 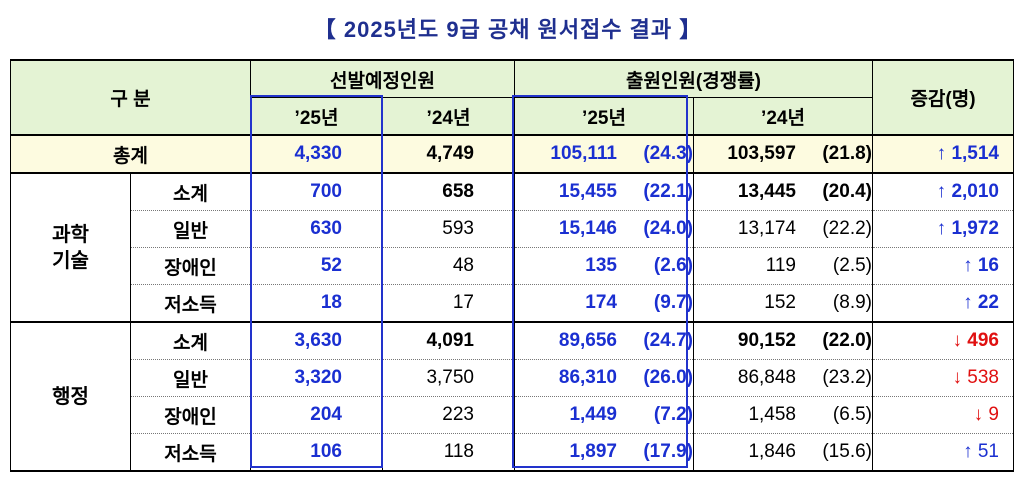 I want to click on rate-25: (26.0), so click(x=668, y=377).